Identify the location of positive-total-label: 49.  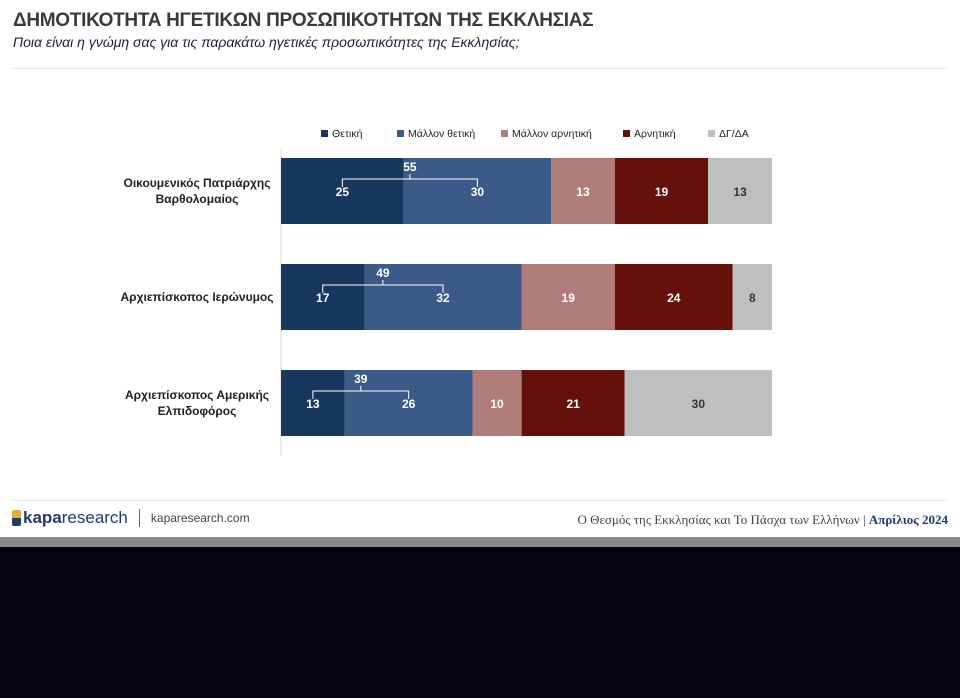
(383, 273).